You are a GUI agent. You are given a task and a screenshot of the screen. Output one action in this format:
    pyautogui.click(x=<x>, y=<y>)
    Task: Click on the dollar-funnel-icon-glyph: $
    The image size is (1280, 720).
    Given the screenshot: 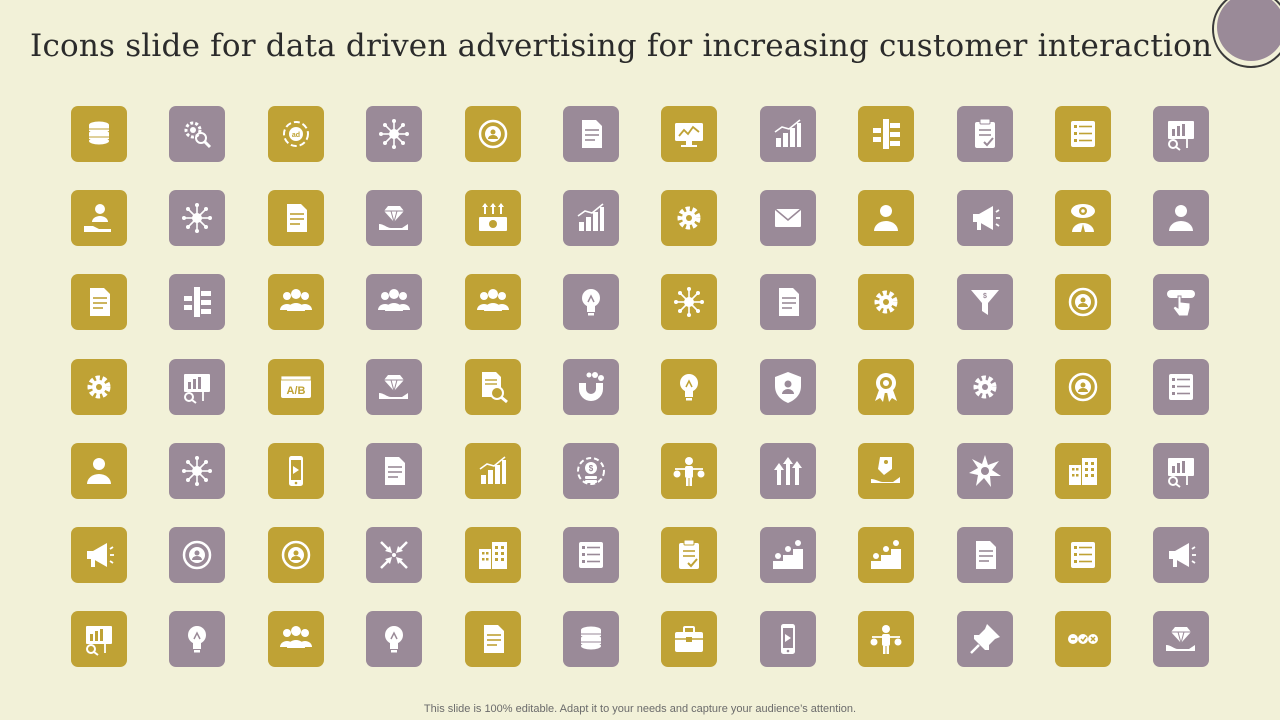 What is the action you would take?
    pyautogui.click(x=985, y=302)
    